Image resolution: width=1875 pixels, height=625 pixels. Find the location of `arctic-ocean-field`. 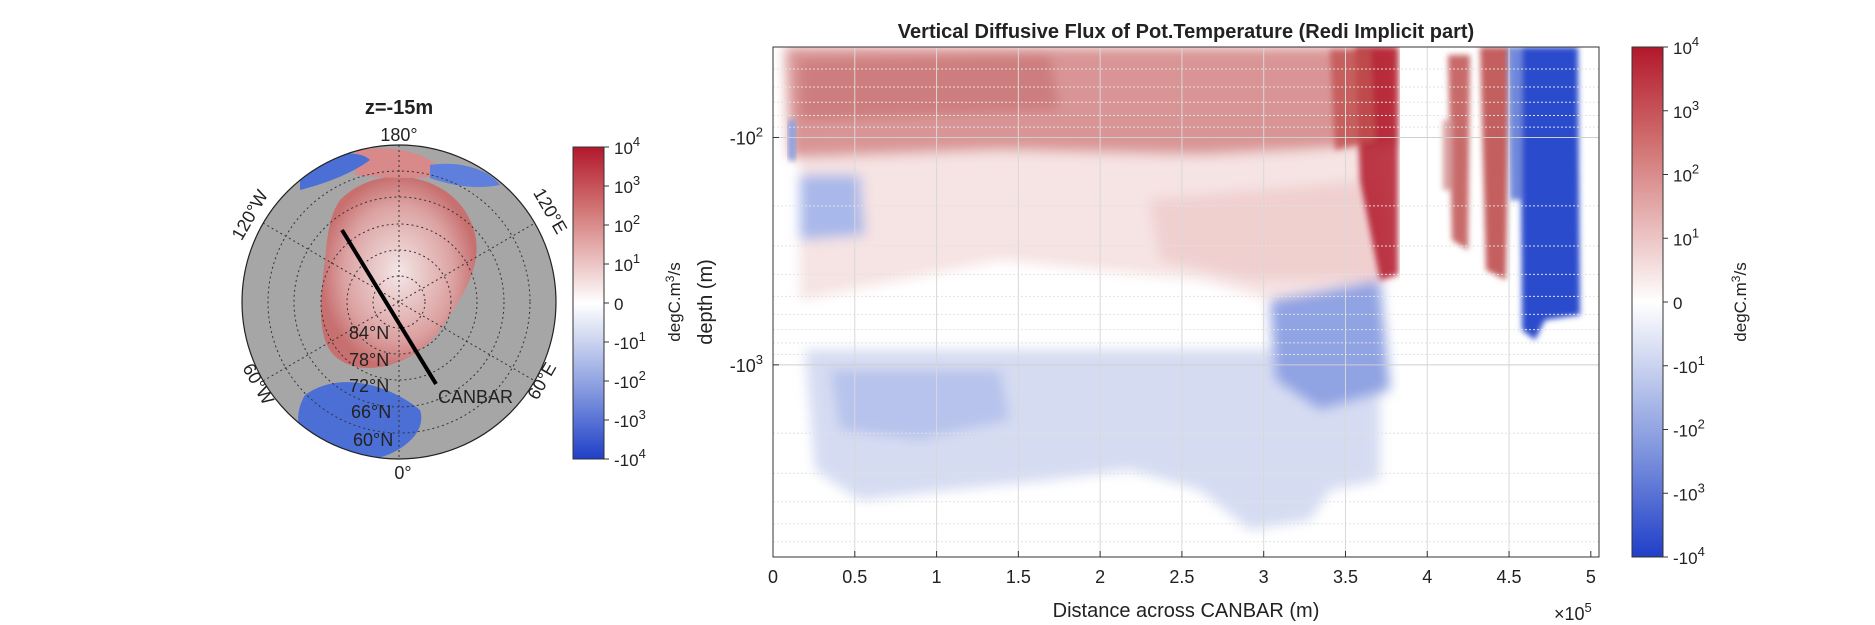

arctic-ocean-field is located at coordinates (398, 272).